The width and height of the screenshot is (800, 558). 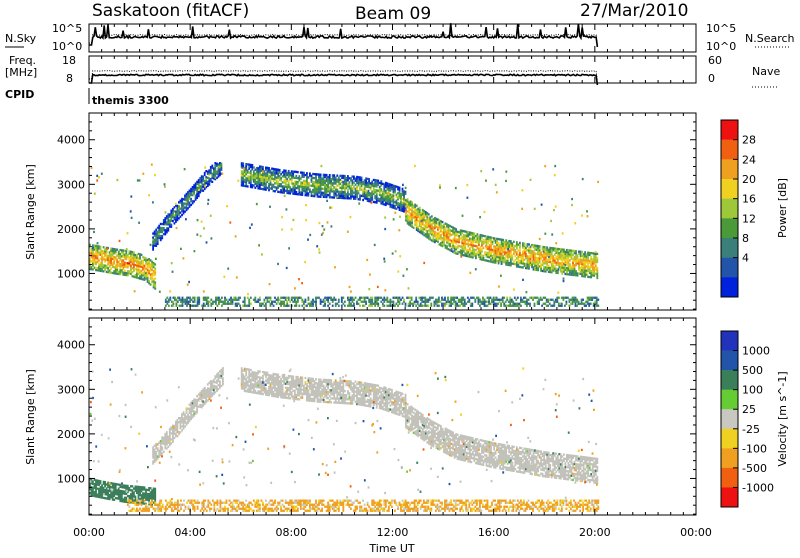 I want to click on nave-tick-bottom: 0, so click(x=711, y=78).